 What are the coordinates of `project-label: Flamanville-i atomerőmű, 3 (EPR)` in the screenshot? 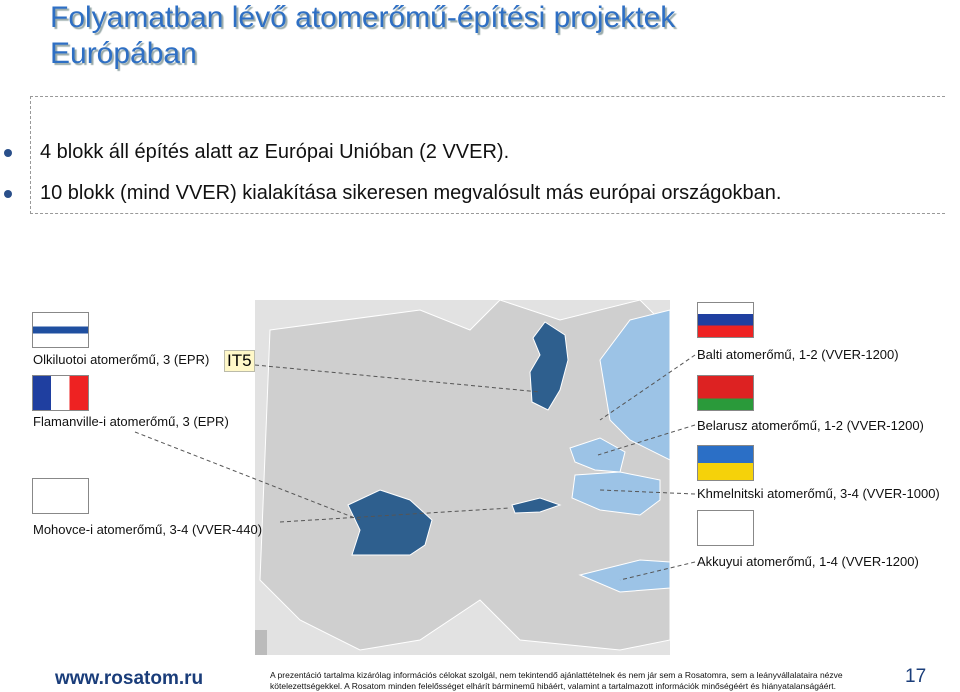 It's located at (131, 421).